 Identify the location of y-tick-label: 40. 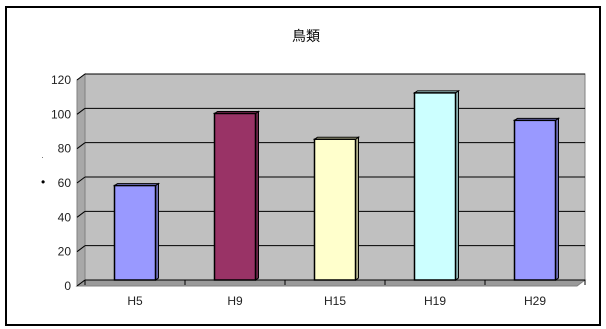
(65, 217).